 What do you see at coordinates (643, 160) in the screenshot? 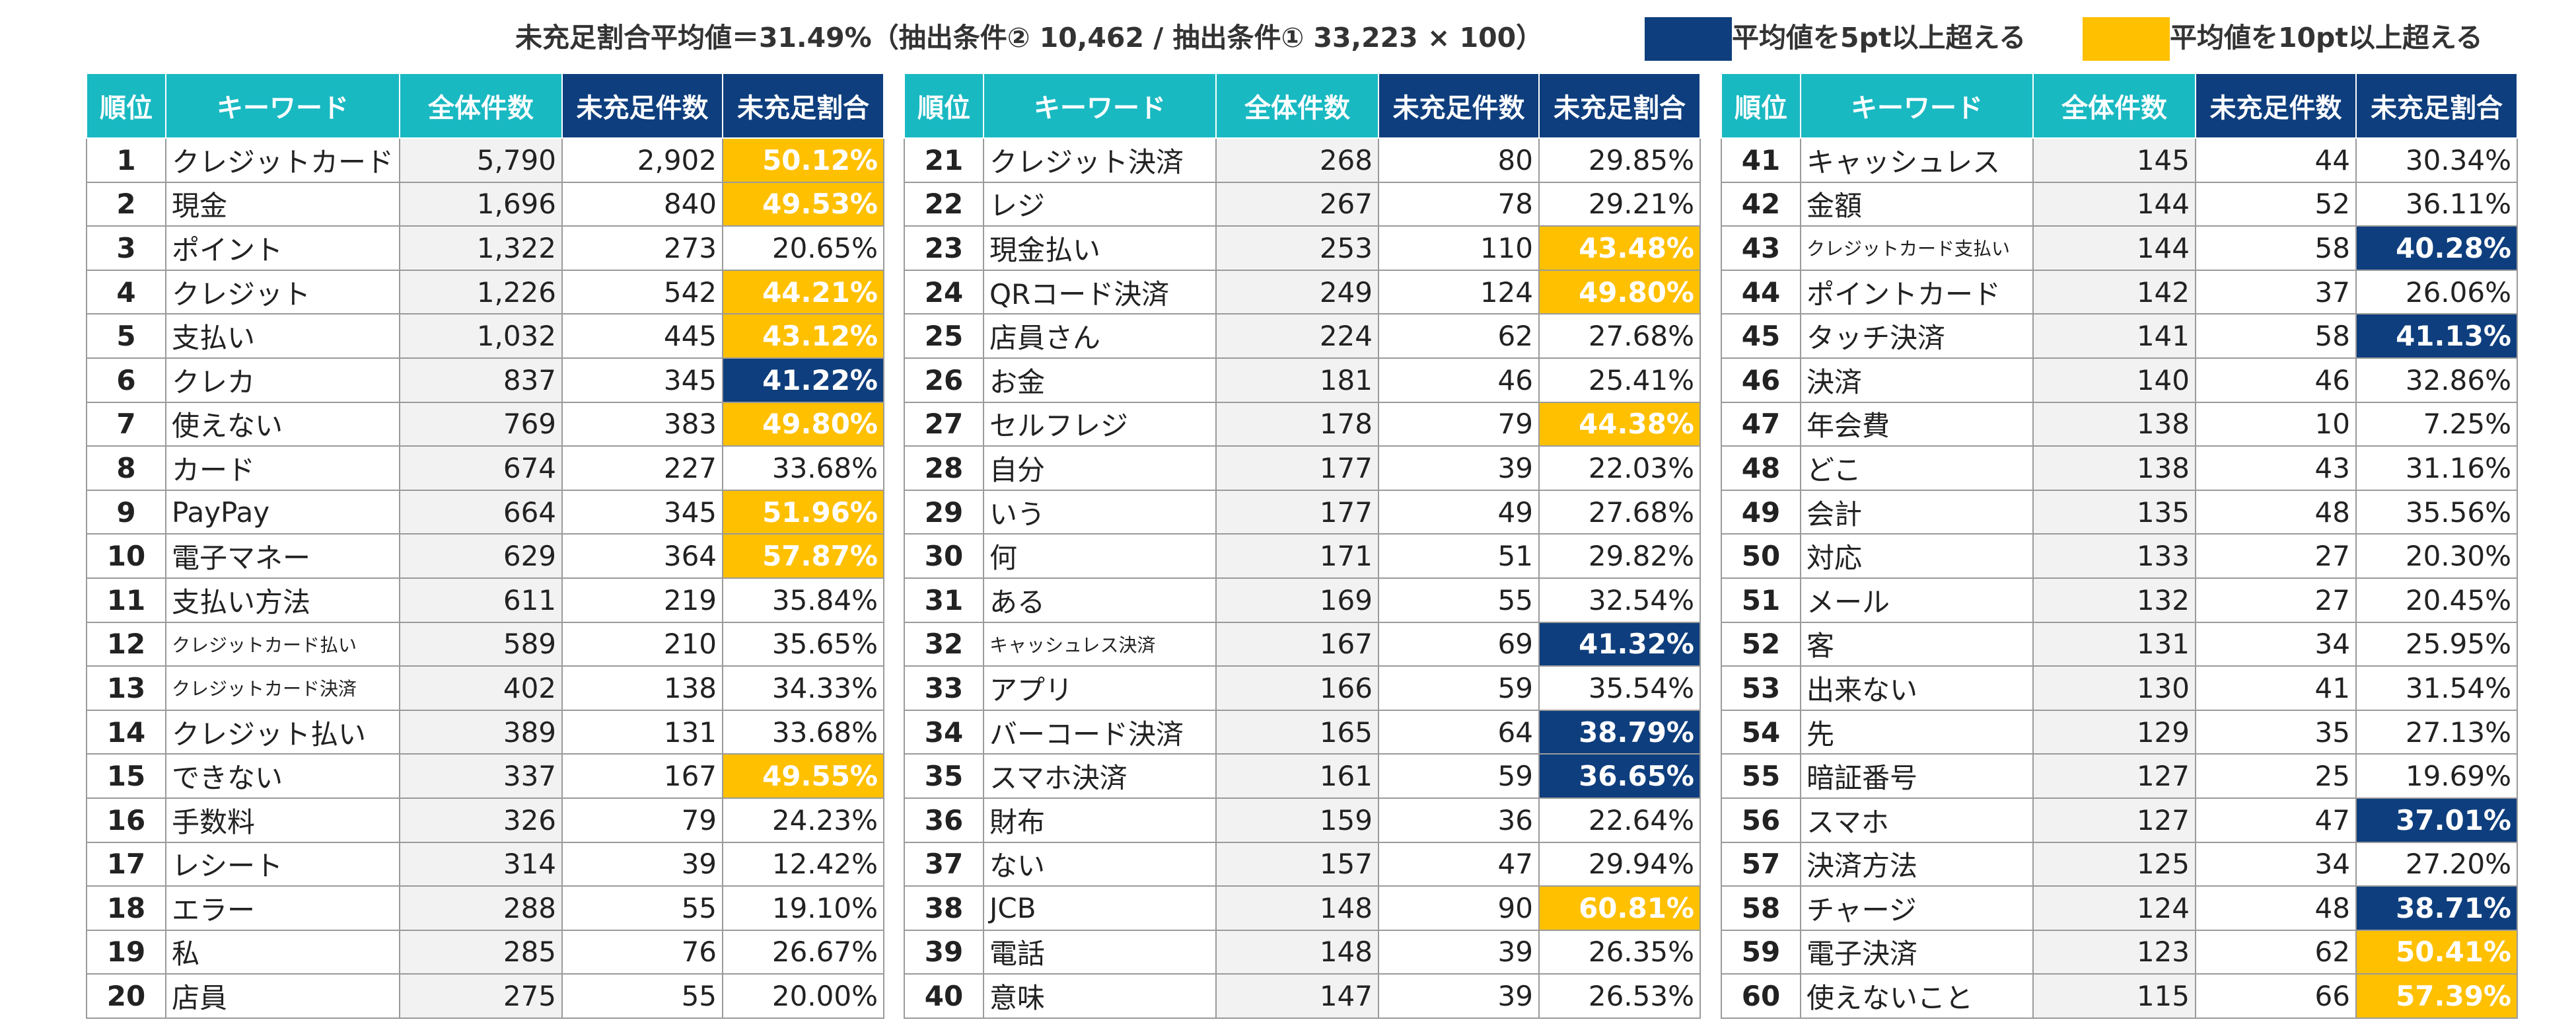
I see `unfulfilled-count-cell: 2,902` at bounding box center [643, 160].